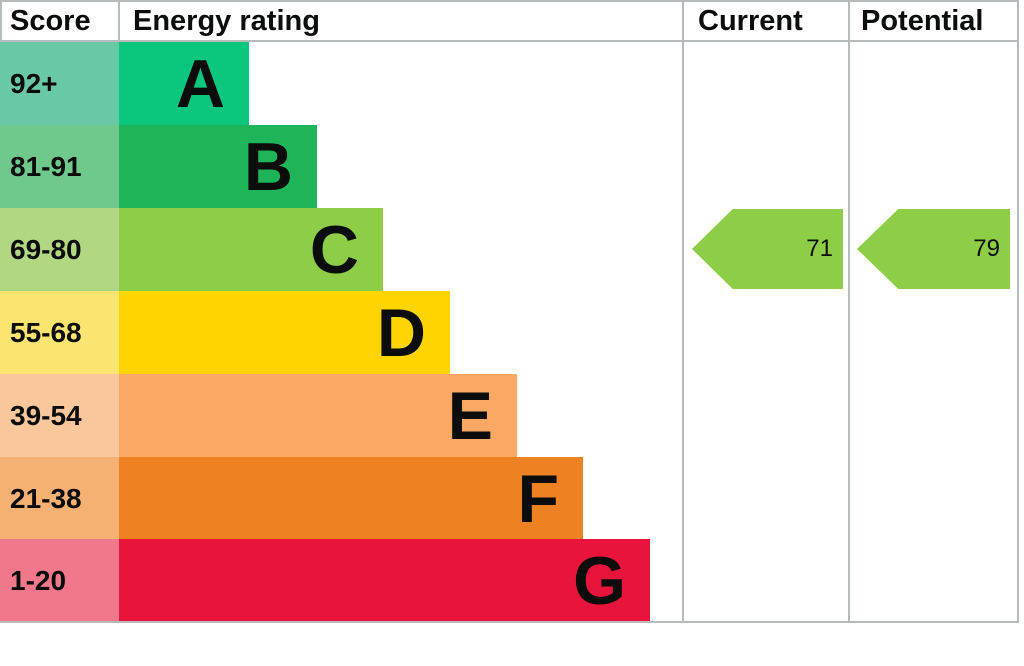  Describe the element at coordinates (401, 332) in the screenshot. I see `band-letter: D` at that location.